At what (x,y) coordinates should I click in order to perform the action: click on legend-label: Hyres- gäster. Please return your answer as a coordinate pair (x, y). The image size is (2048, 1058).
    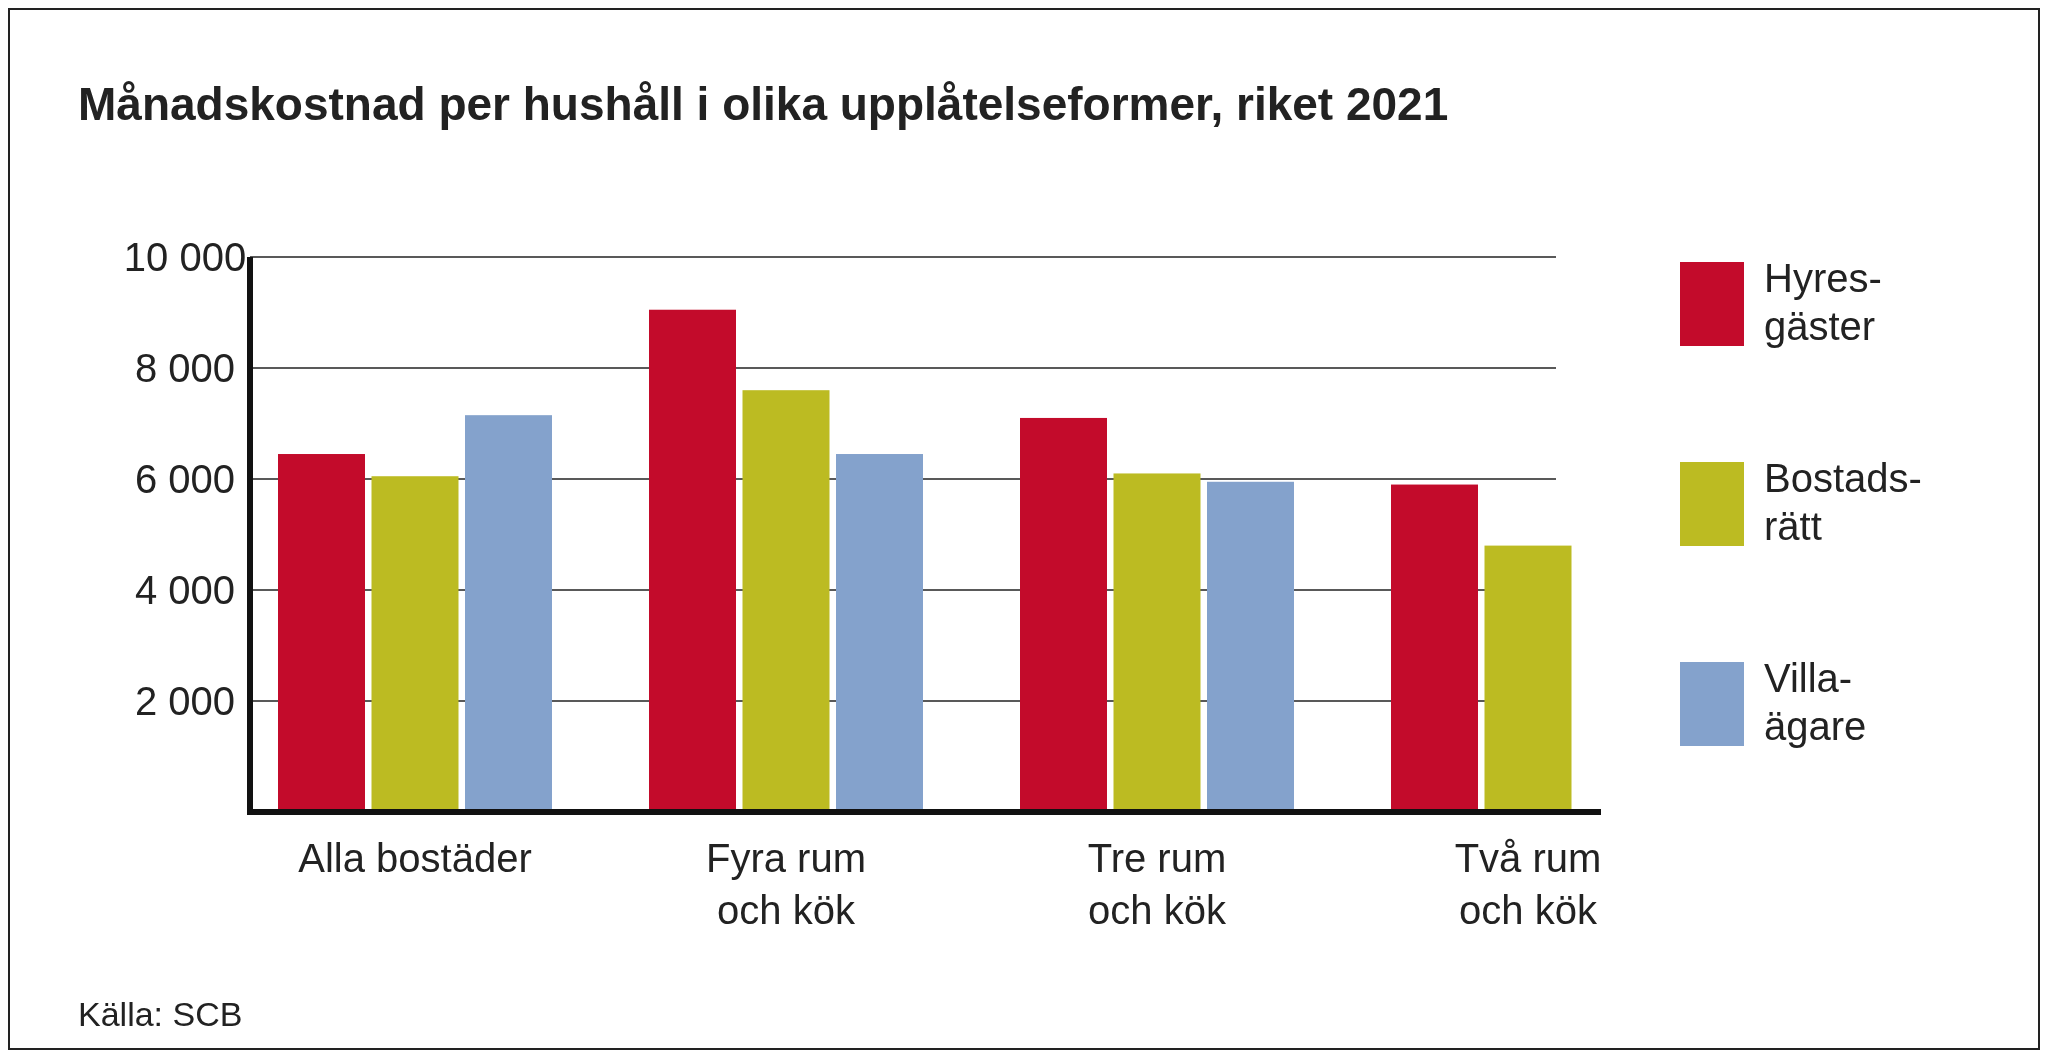
    Looking at the image, I should click on (1823, 302).